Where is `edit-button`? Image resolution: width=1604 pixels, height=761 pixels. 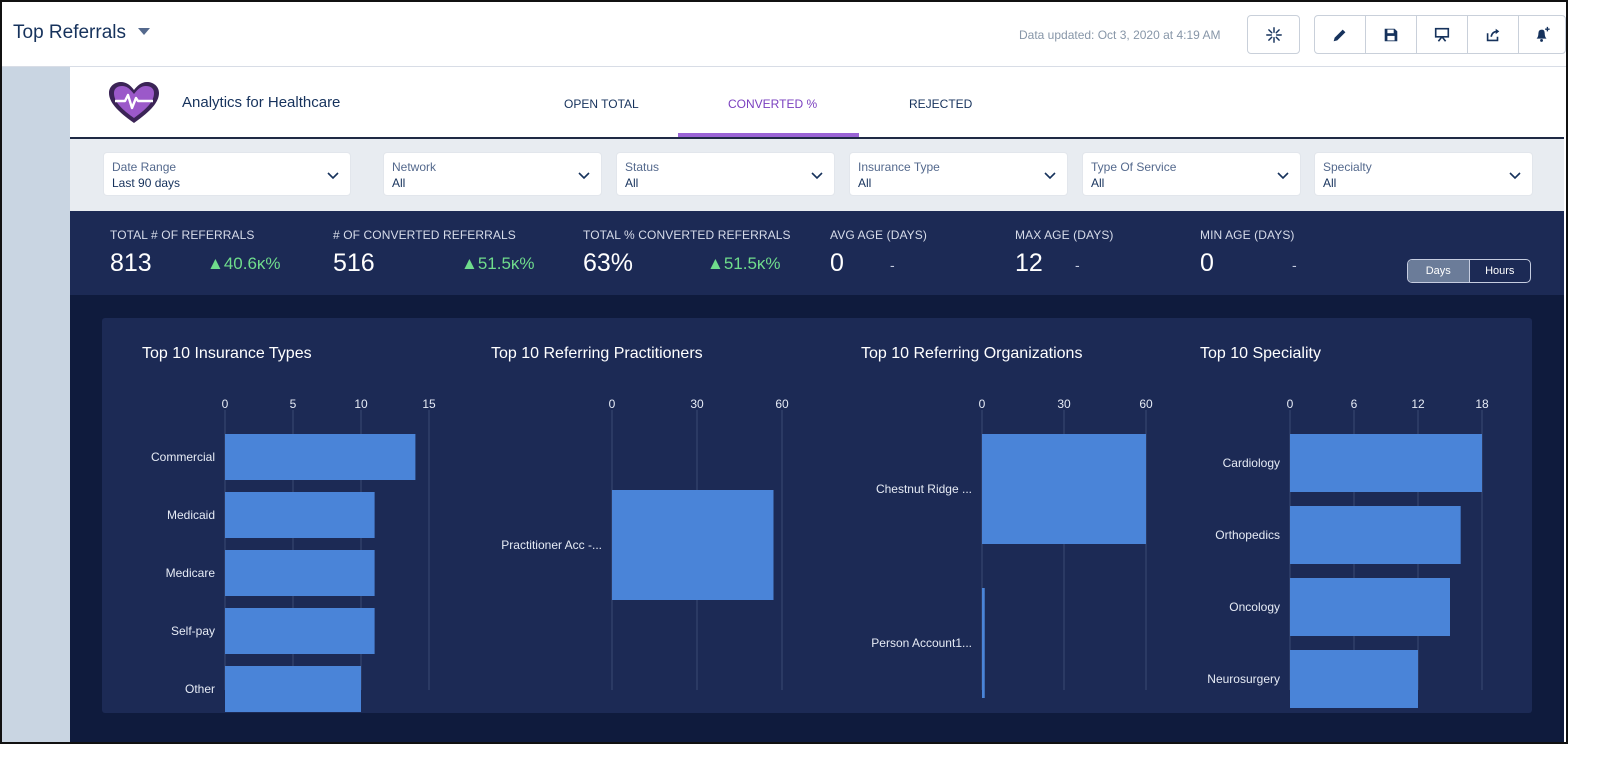 edit-button is located at coordinates (1340, 34).